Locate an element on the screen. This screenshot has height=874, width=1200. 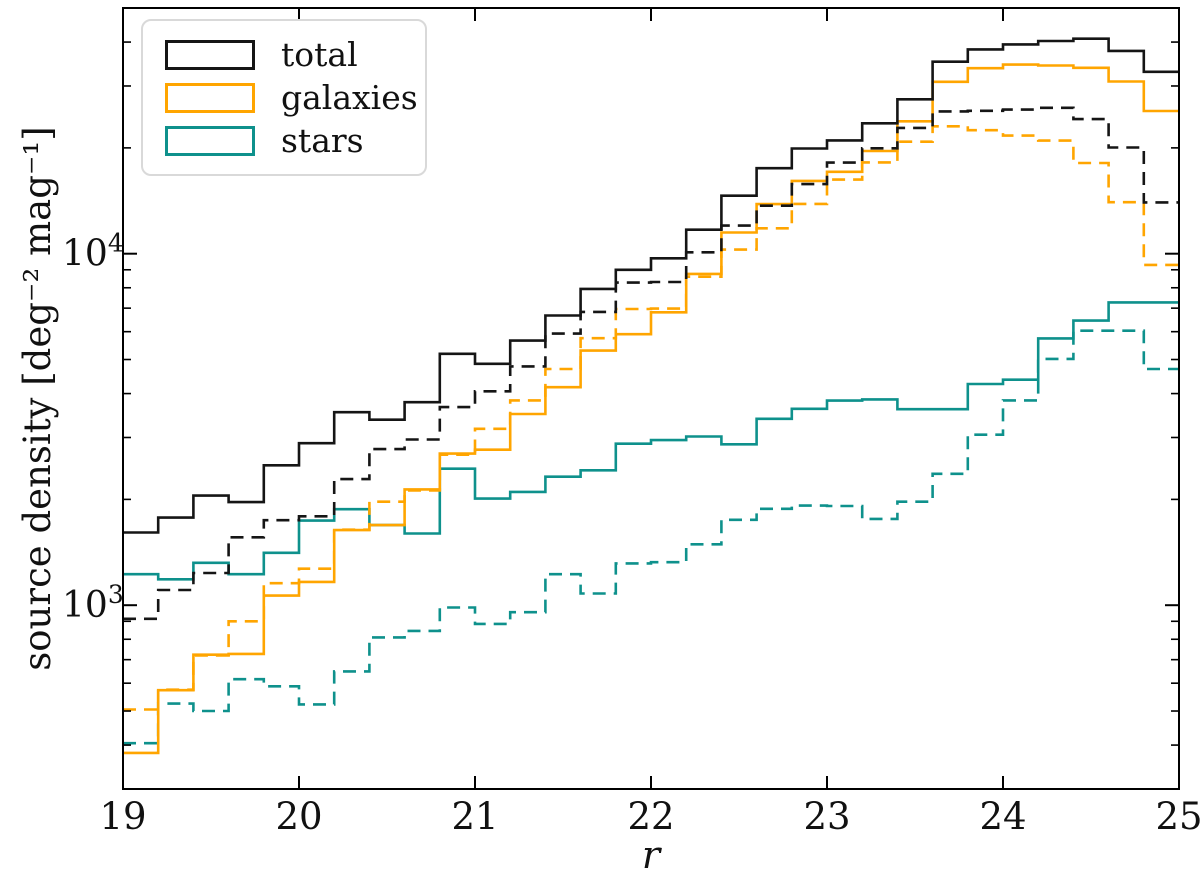
y-tick-label: 10³ is located at coordinates (93, 603).